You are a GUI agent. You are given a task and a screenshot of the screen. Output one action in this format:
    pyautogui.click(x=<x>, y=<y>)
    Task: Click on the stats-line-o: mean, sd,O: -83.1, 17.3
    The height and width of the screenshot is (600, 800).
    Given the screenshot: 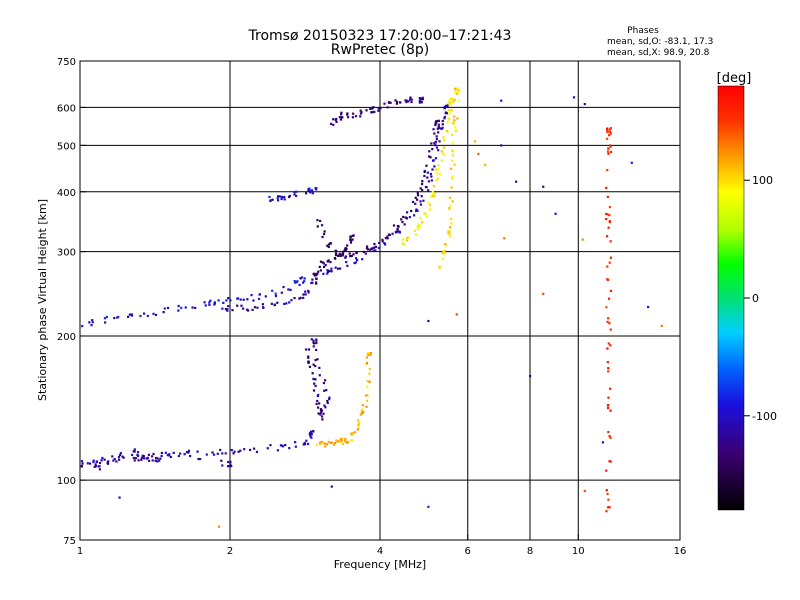 What is the action you would take?
    pyautogui.click(x=660, y=42)
    